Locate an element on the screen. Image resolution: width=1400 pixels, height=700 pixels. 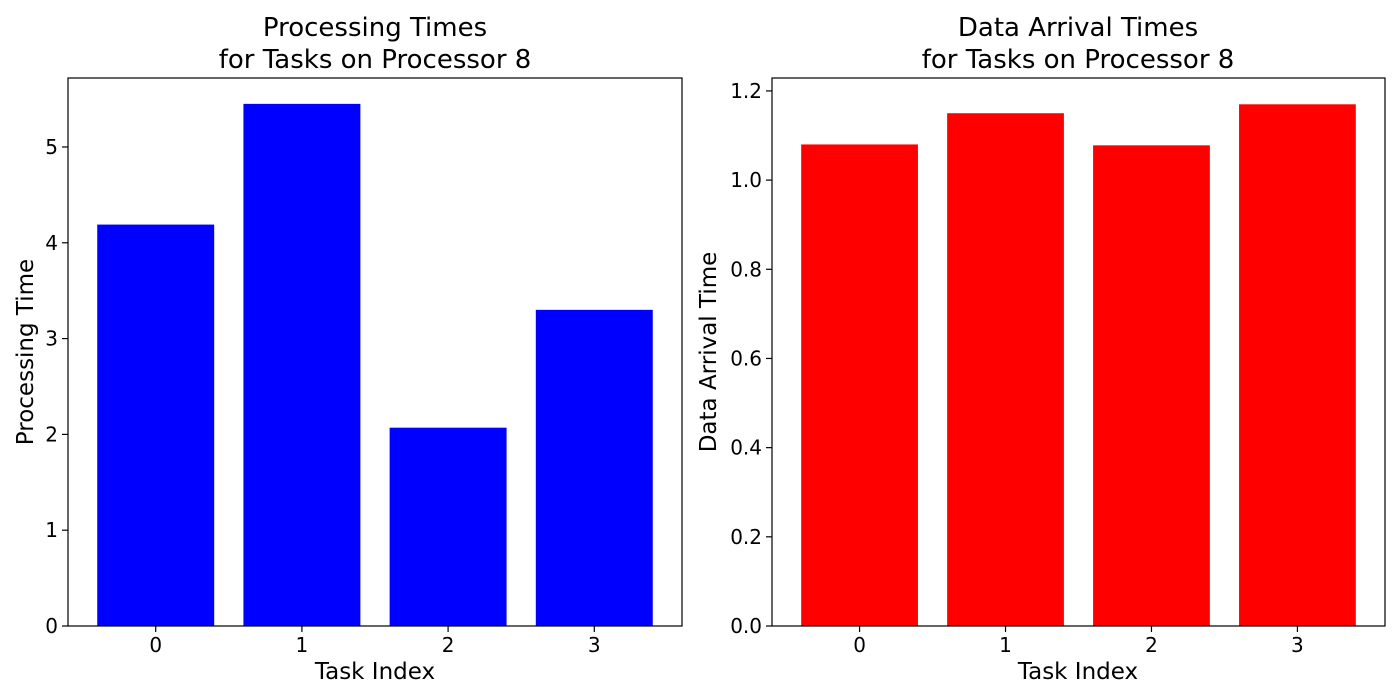
chart-title-line-1: Processing Times is located at coordinates (375, 28).